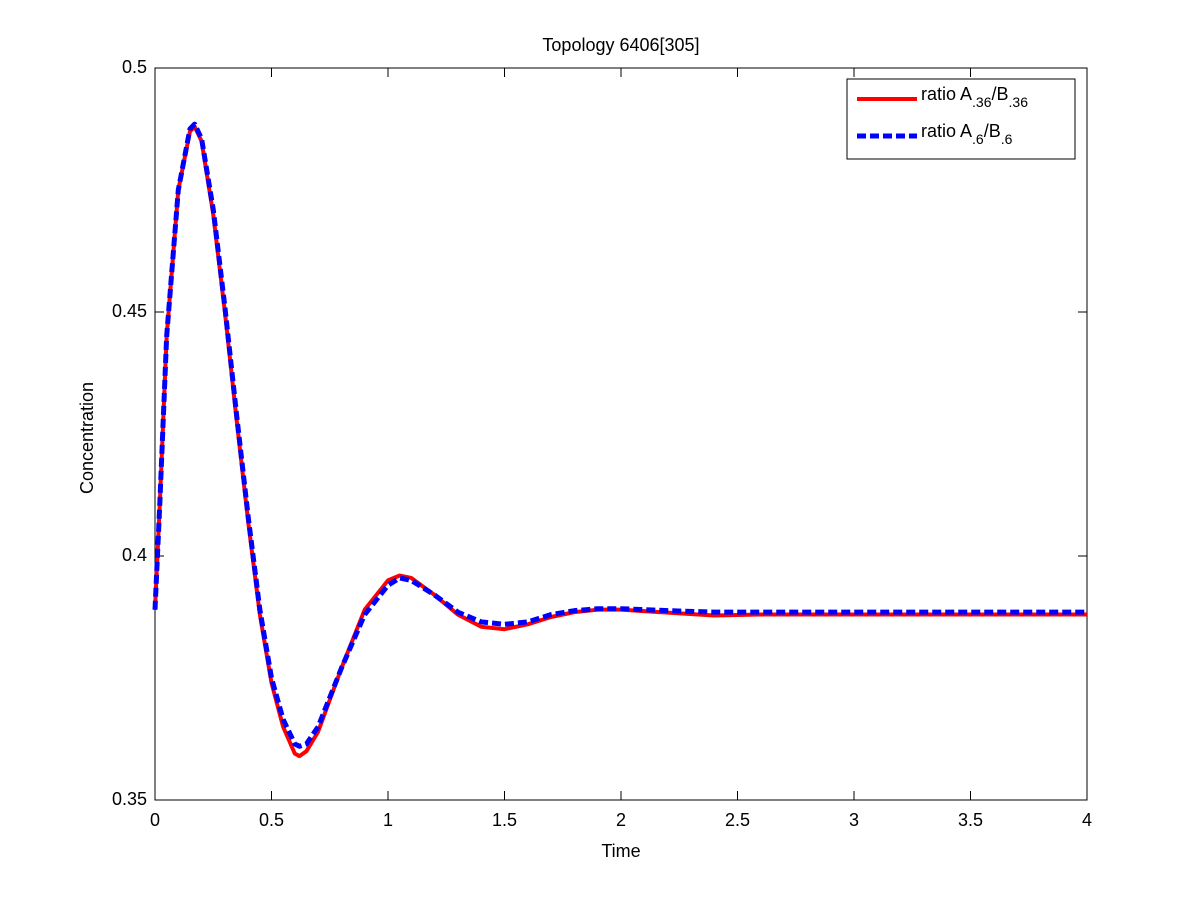  I want to click on y-tick-label: 0.5, so click(134, 67).